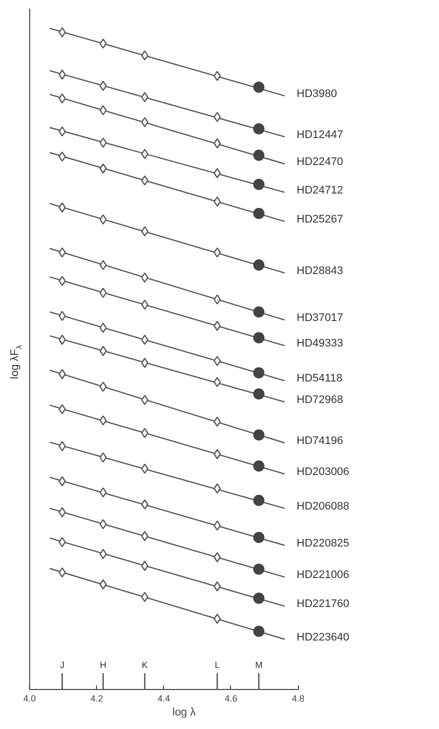  What do you see at coordinates (320, 318) in the screenshot?
I see `series-label: HD37017` at bounding box center [320, 318].